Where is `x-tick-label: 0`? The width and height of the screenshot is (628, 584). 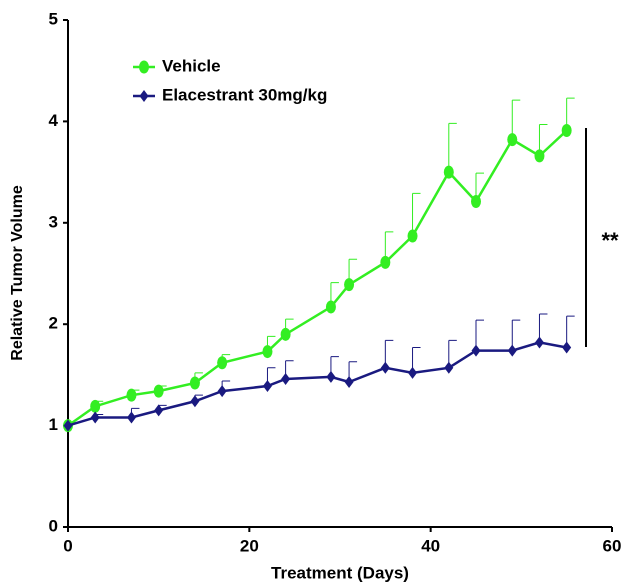 x-tick-label: 0 is located at coordinates (67, 545).